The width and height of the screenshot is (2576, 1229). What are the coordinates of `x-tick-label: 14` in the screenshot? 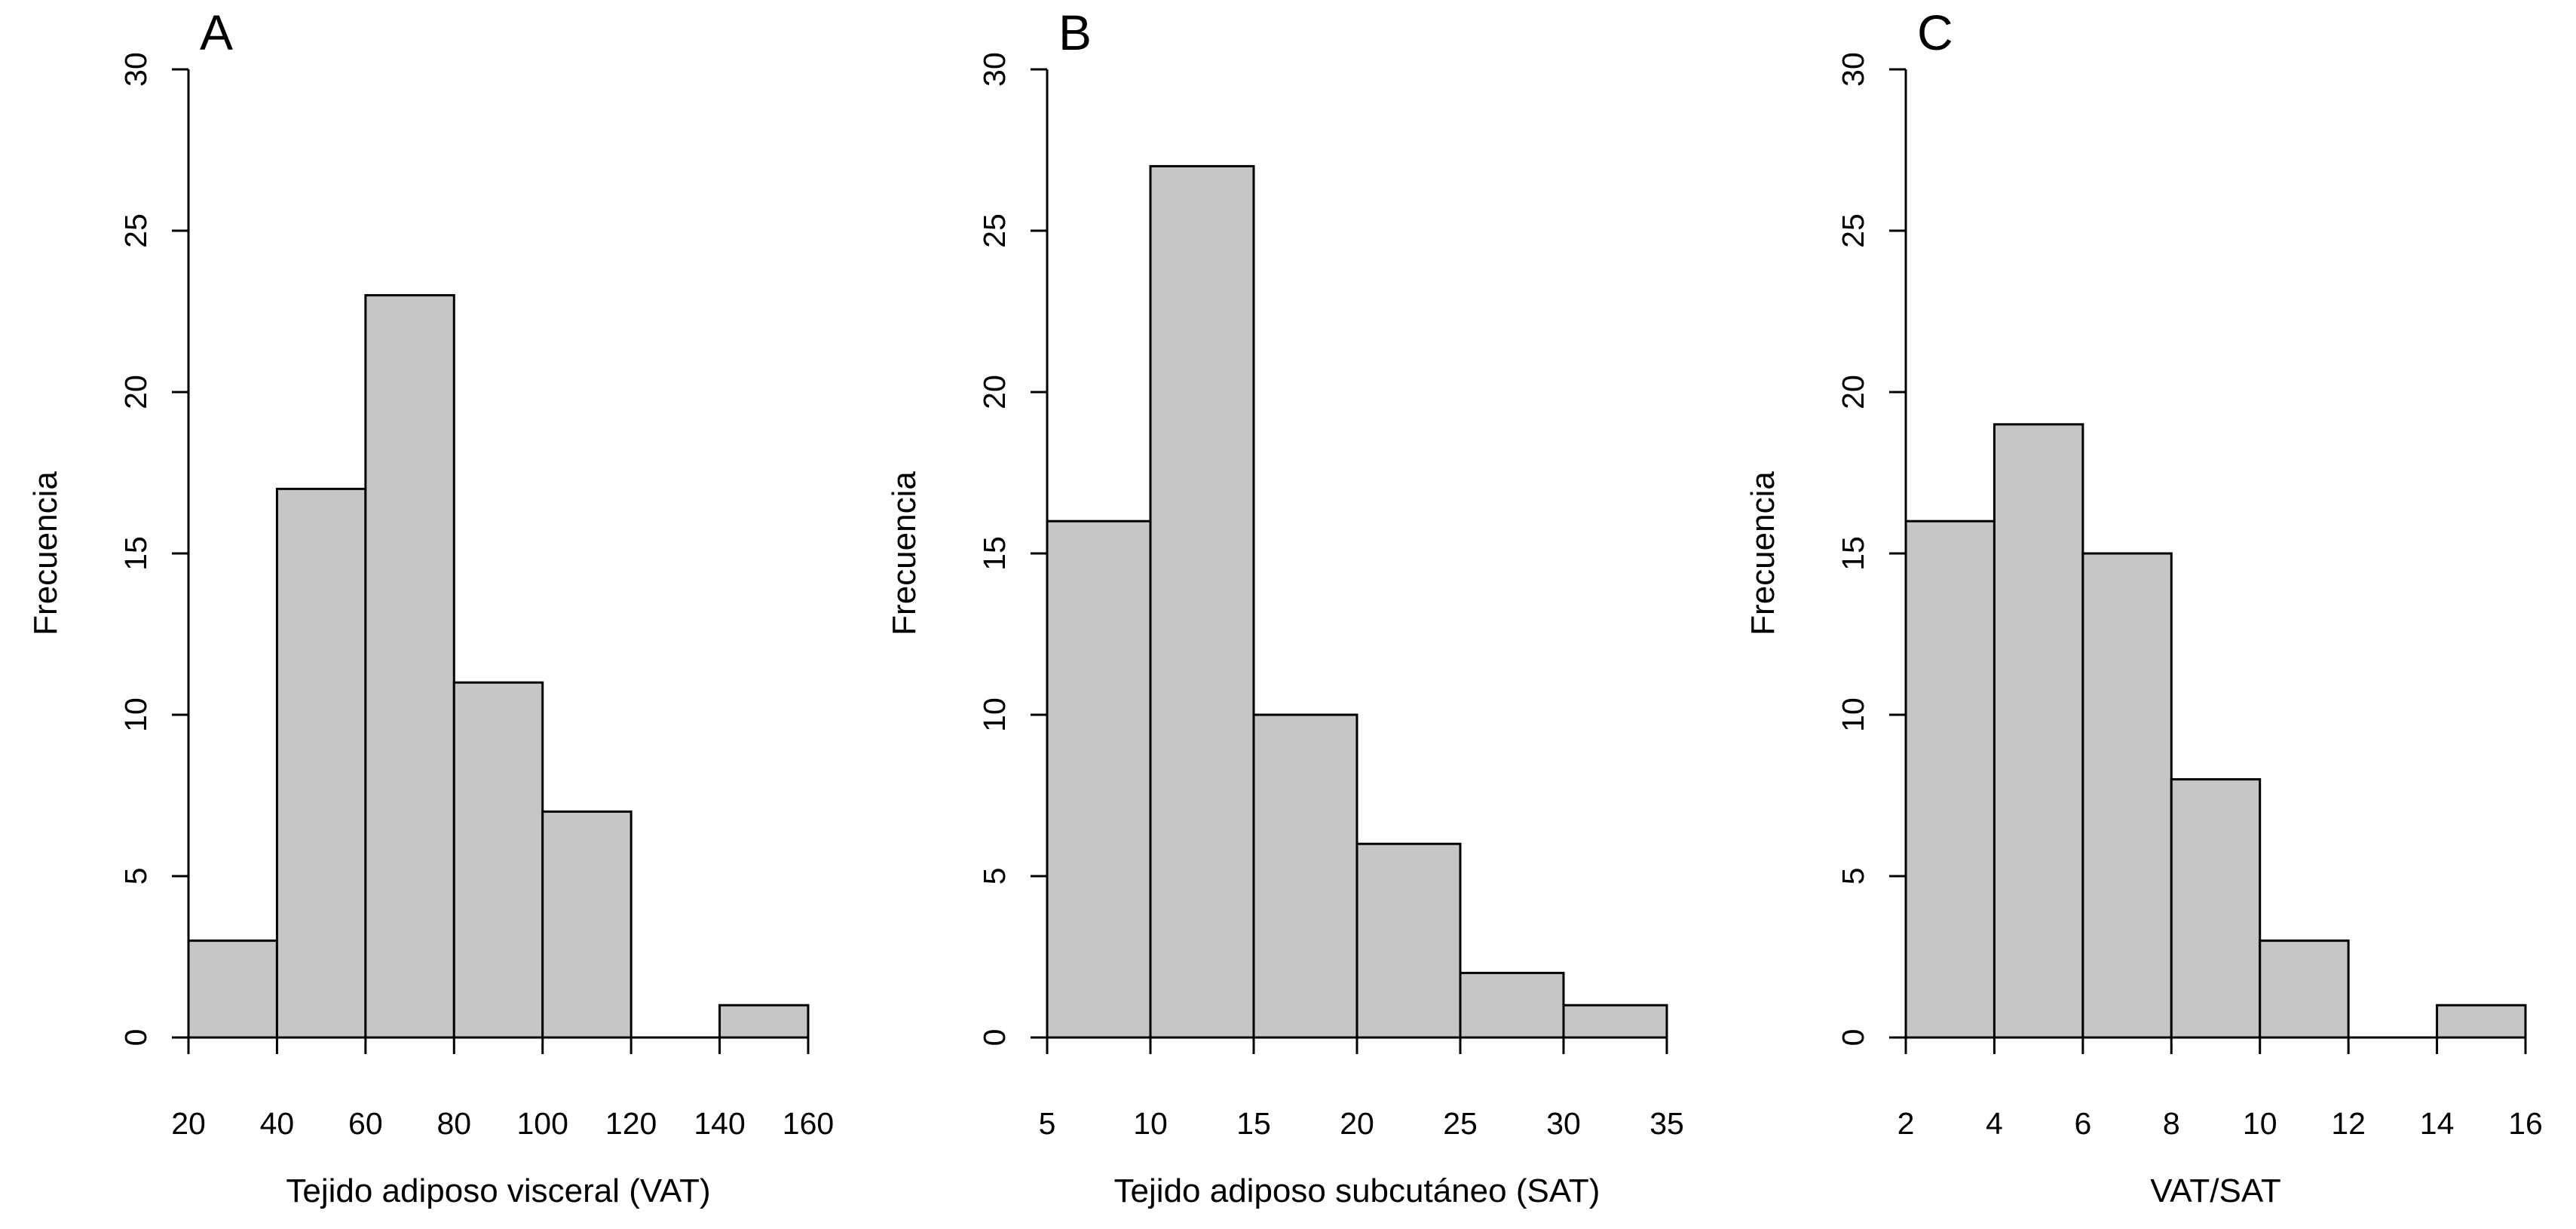 It's located at (2437, 1123).